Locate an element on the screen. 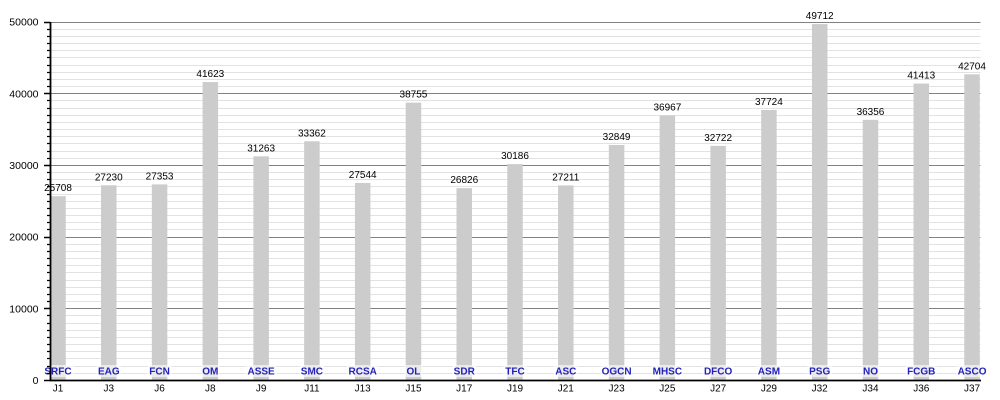  svg-text: J29 is located at coordinates (769, 389).